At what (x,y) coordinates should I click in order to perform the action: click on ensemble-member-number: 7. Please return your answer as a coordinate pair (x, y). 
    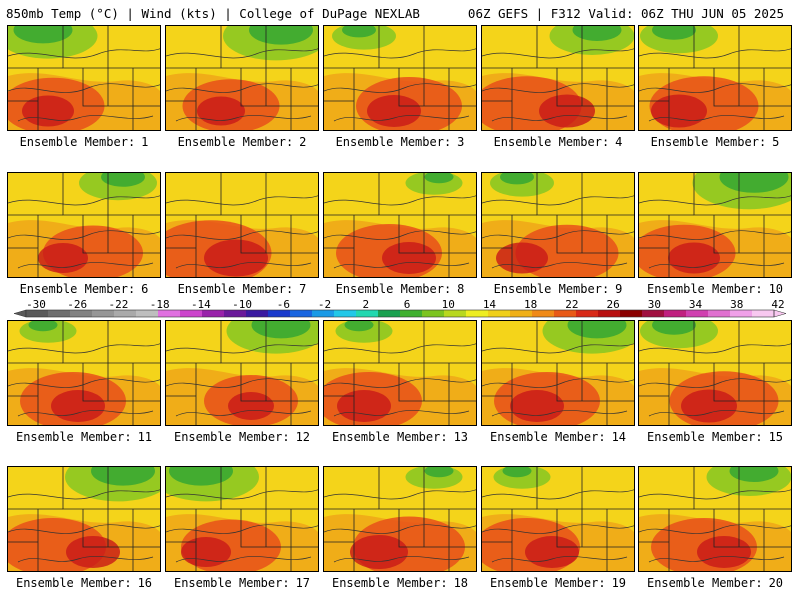
    Looking at the image, I should click on (303, 289).